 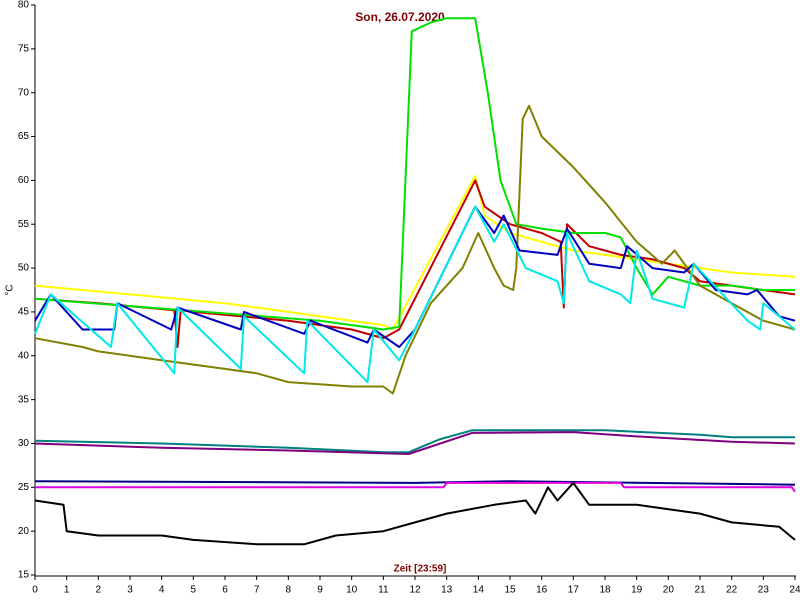 I want to click on y-tick-label: 30, so click(x=24, y=443).